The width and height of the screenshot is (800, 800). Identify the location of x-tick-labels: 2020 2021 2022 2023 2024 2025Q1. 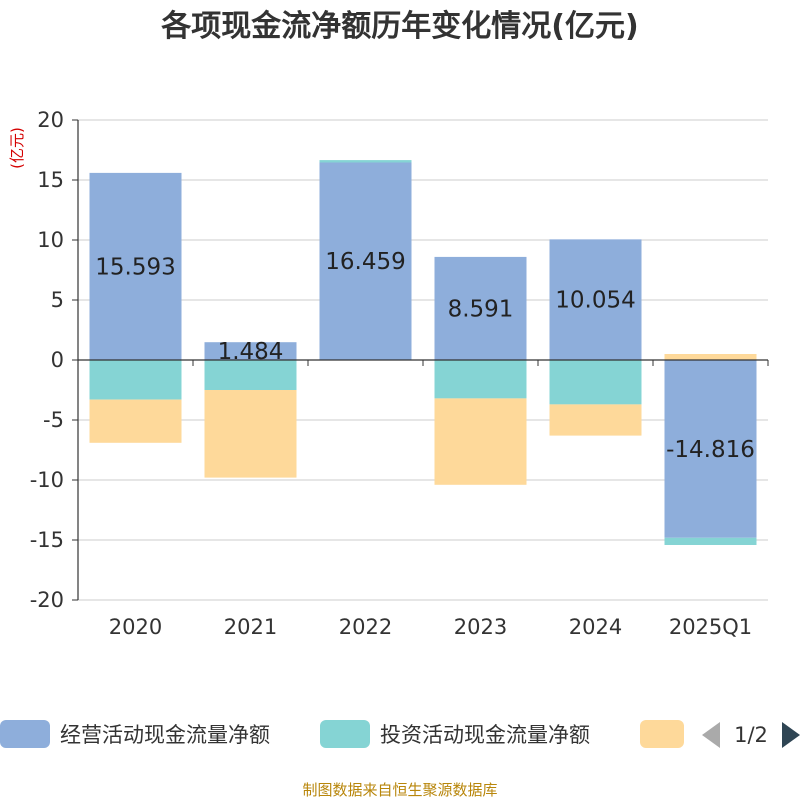
(430, 627).